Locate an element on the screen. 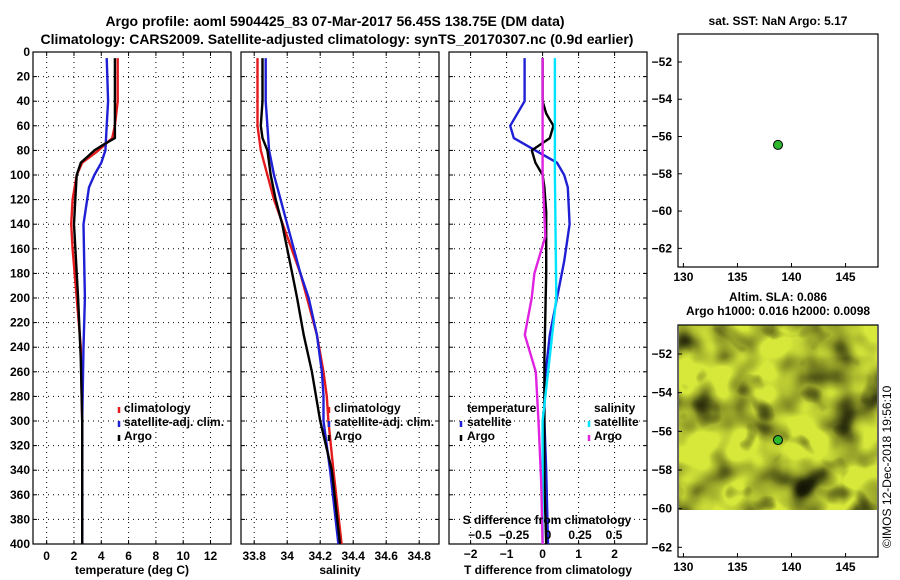 Image resolution: width=900 pixels, height=580 pixels. x-tick-label: −1 is located at coordinates (507, 554).